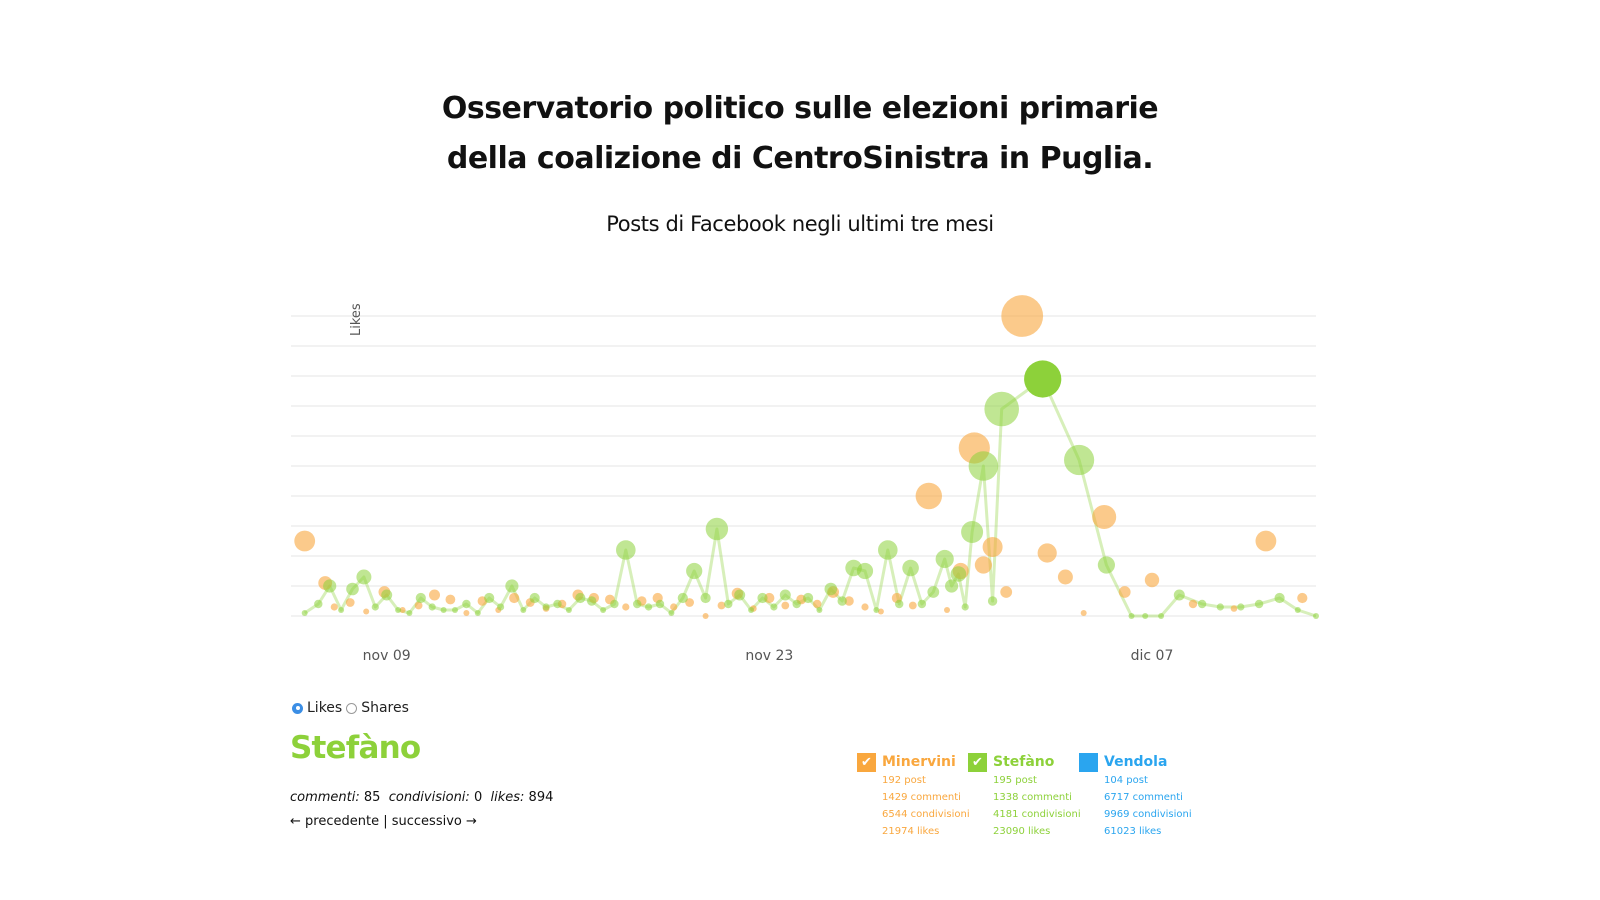 The width and height of the screenshot is (1600, 900). I want to click on previous-link: ← precedente, so click(335, 821).